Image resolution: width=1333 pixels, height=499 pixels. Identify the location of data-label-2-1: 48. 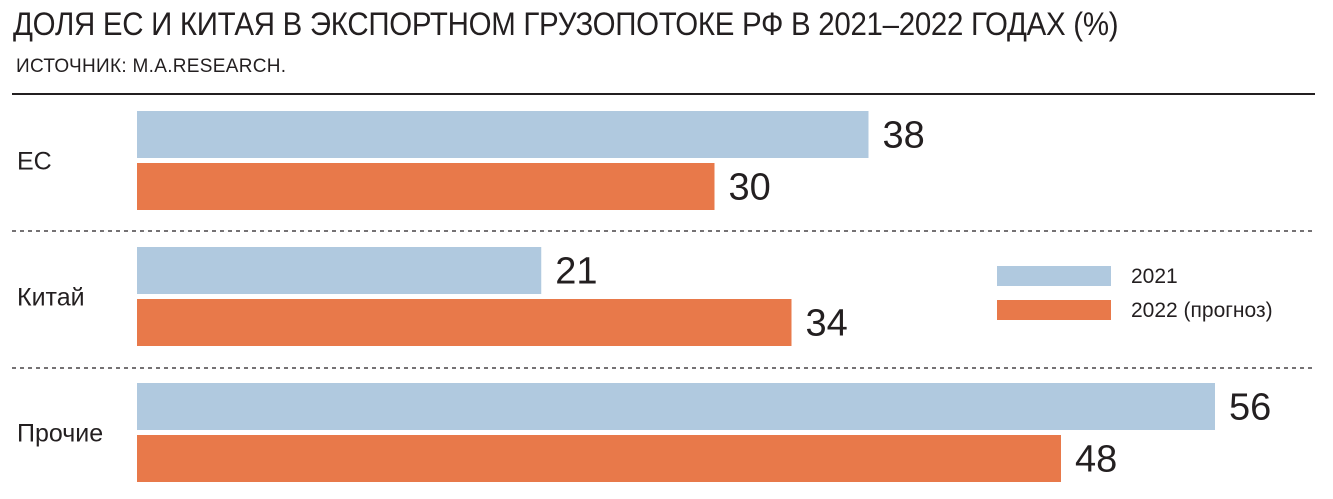
(1096, 460).